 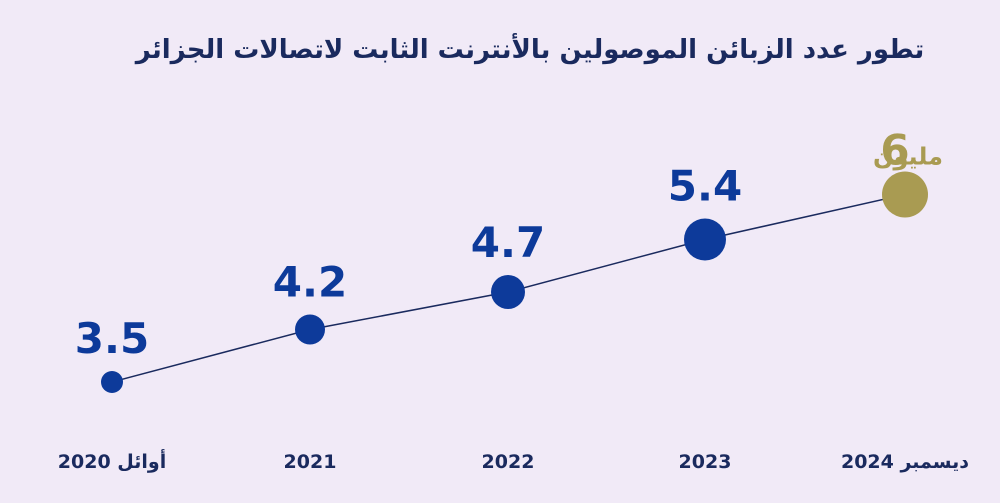 I want to click on data-label: 4.7, so click(x=508, y=242).